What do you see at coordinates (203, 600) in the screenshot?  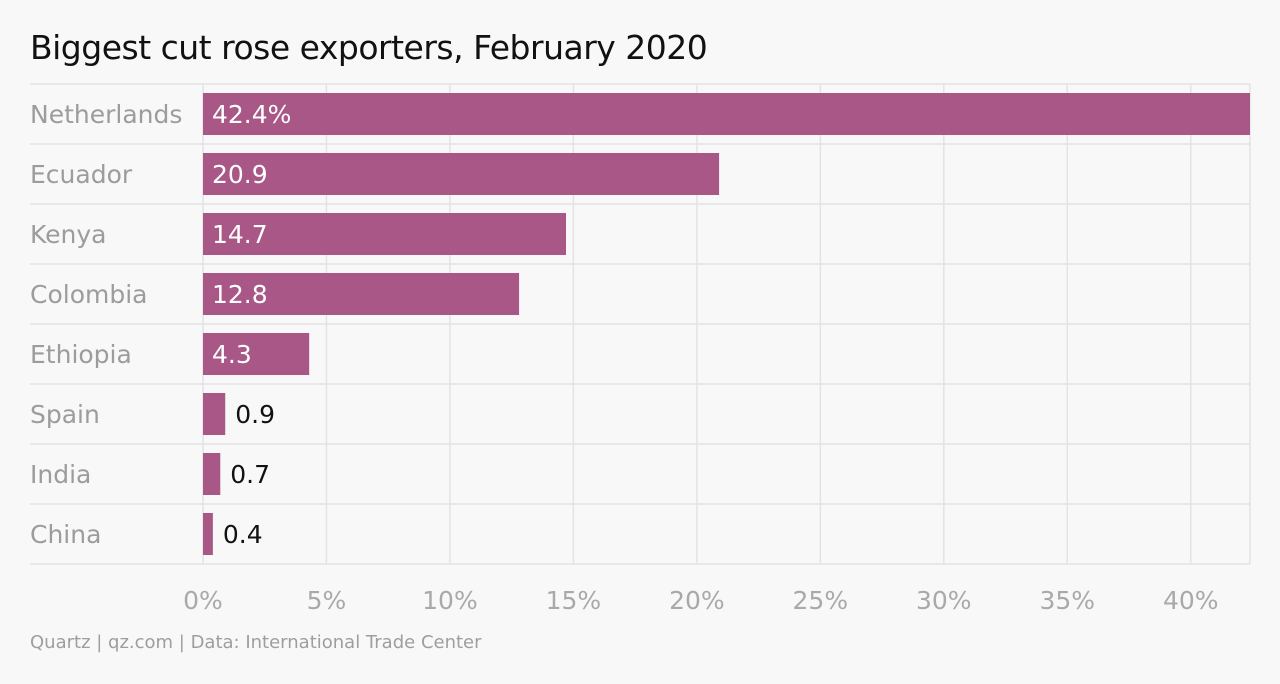 I see `x-tick-label: 0%` at bounding box center [203, 600].